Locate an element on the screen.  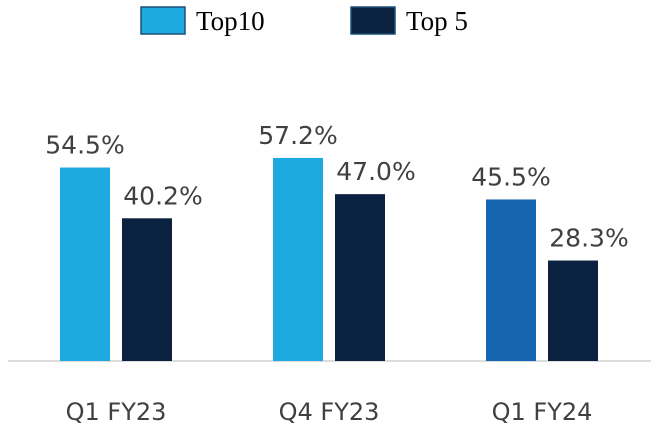
legend-label: Top10 is located at coordinates (230, 21).